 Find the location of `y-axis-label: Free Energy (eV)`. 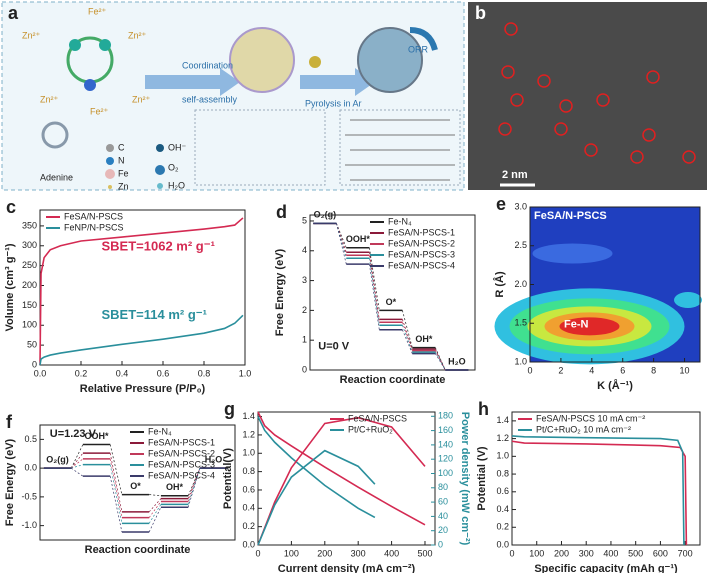

y-axis-label: Free Energy (eV) is located at coordinates (280, 292).